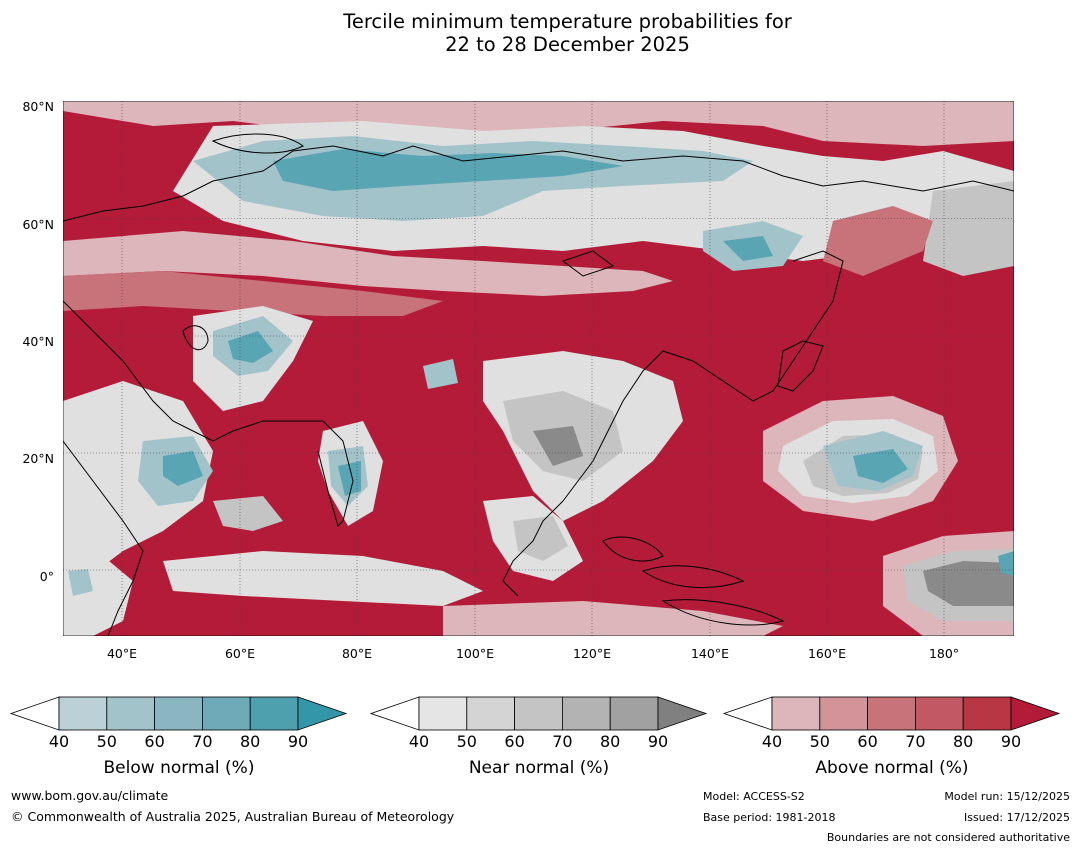  Describe the element at coordinates (709, 653) in the screenshot. I see `lon-label-140e: 140°E` at that location.